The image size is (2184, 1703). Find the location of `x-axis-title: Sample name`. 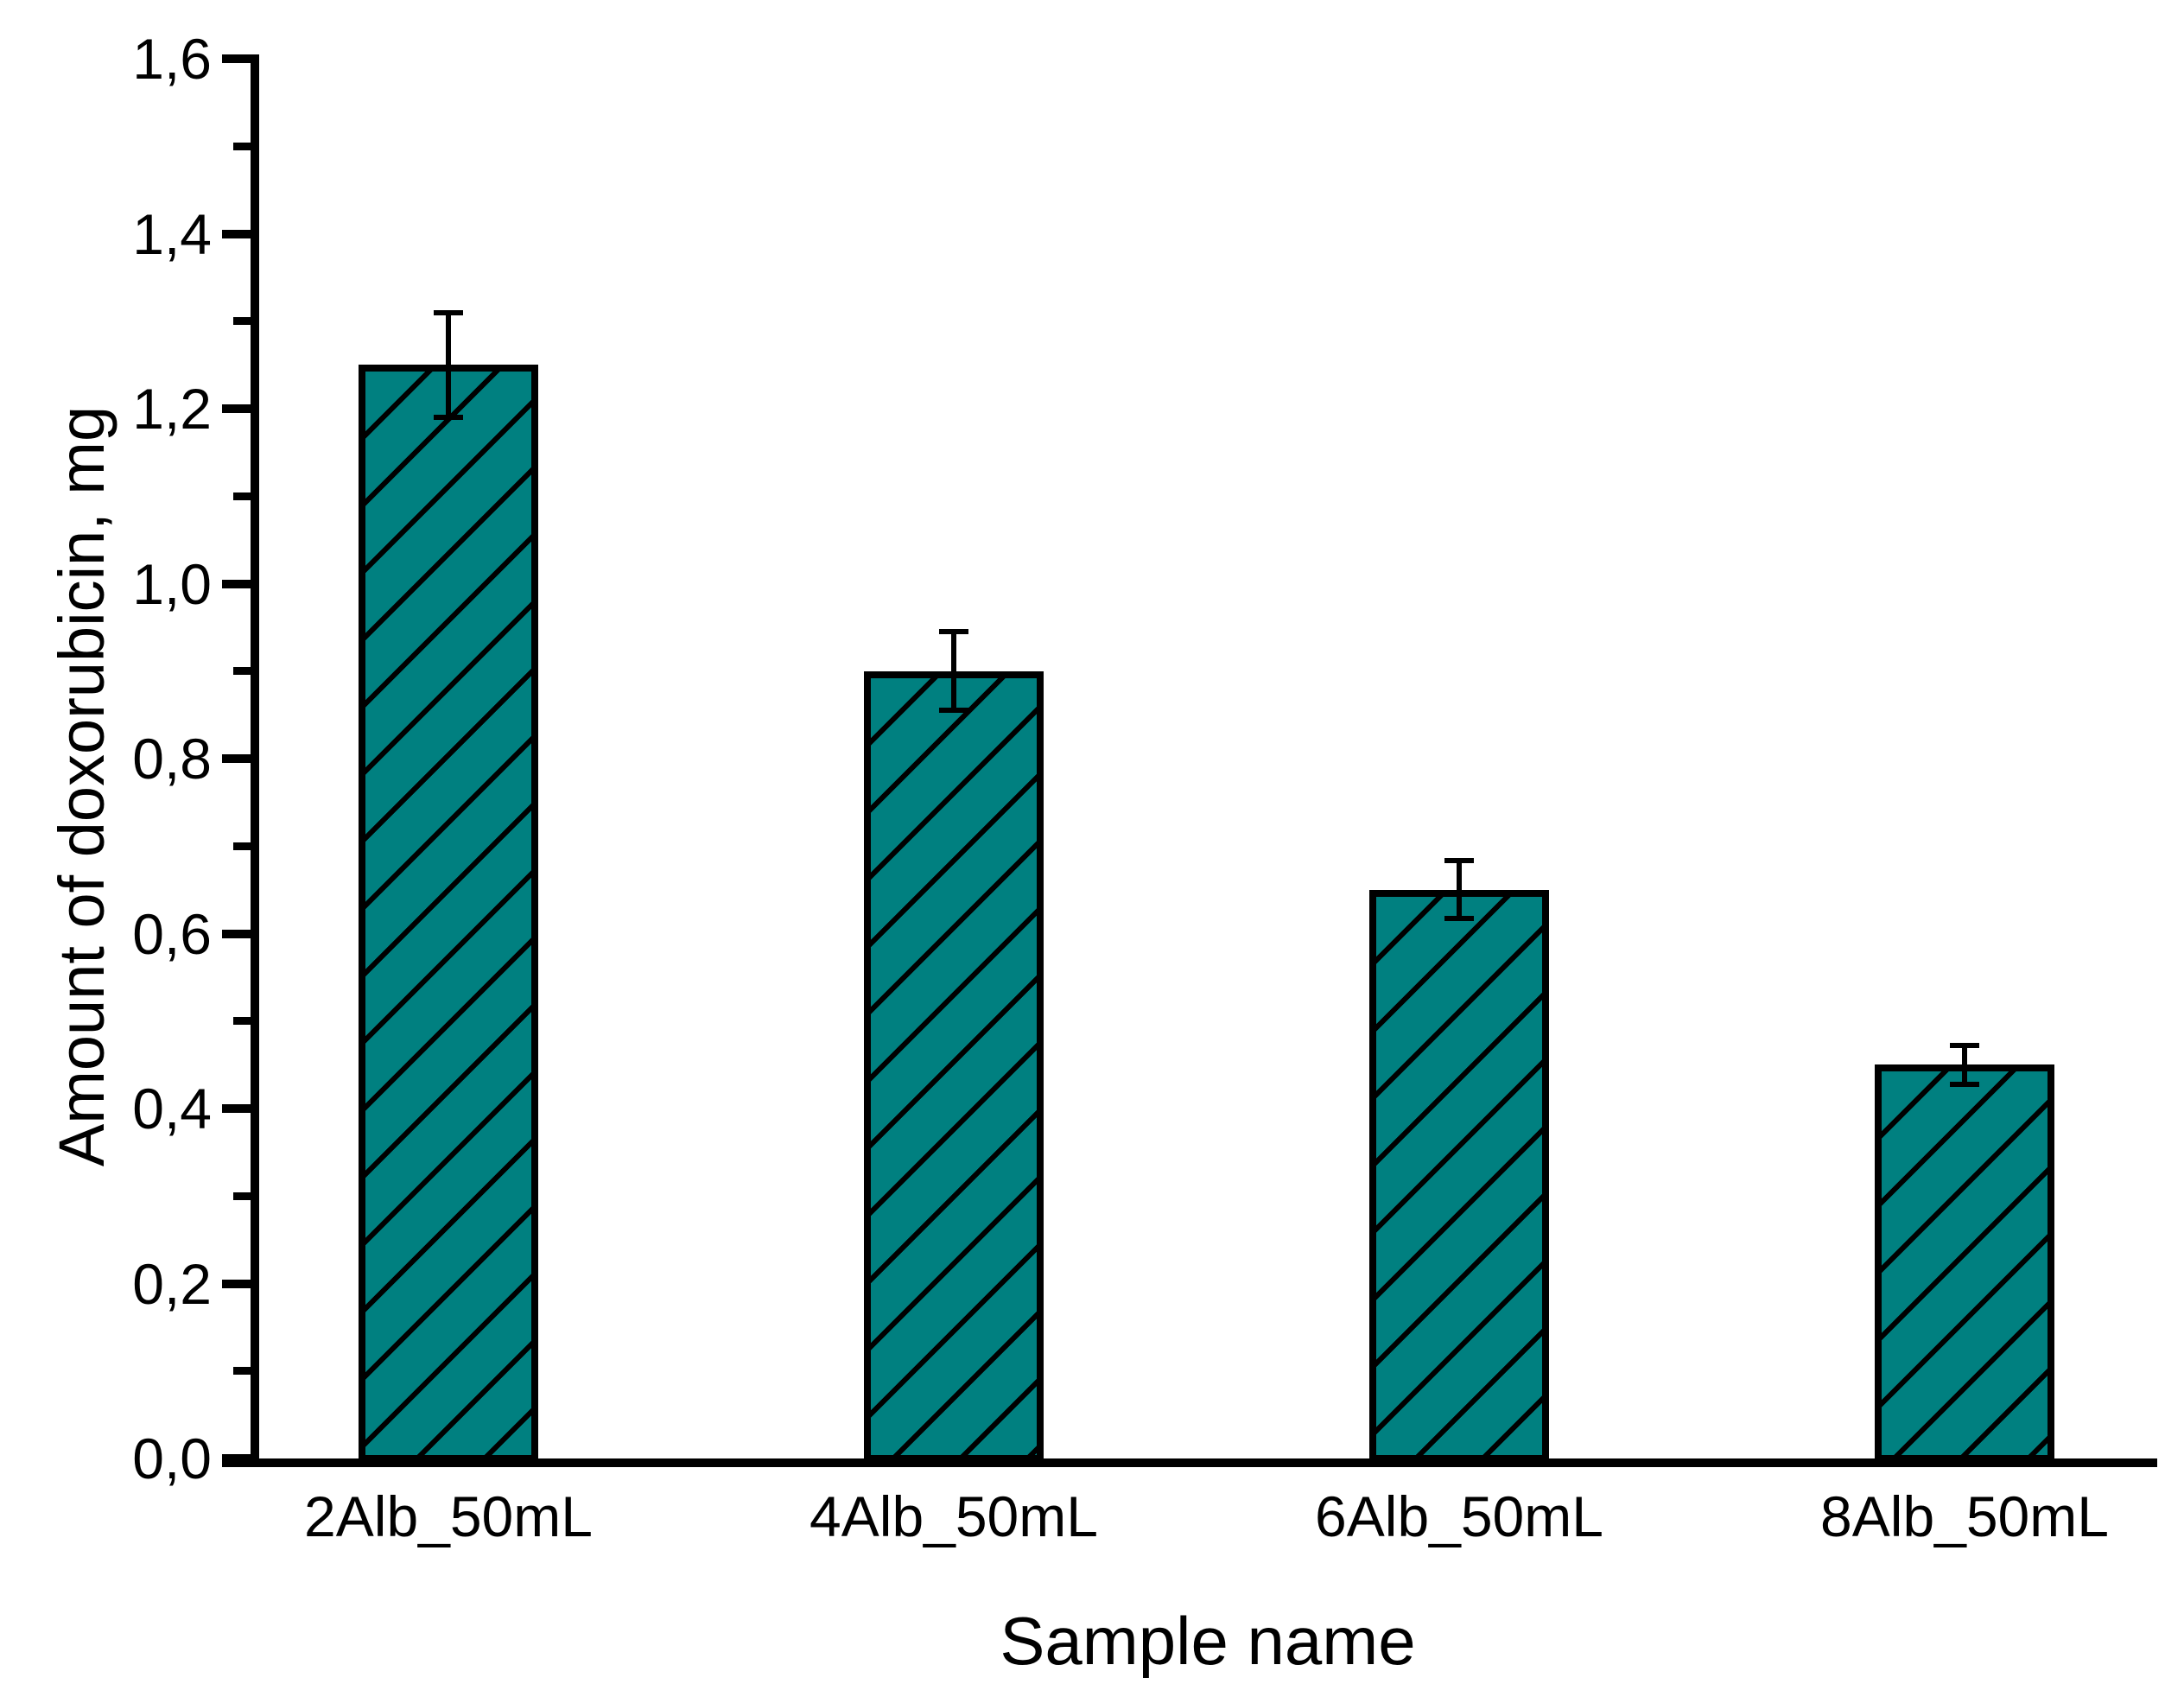

x-axis-title: Sample name is located at coordinates (1208, 1641).